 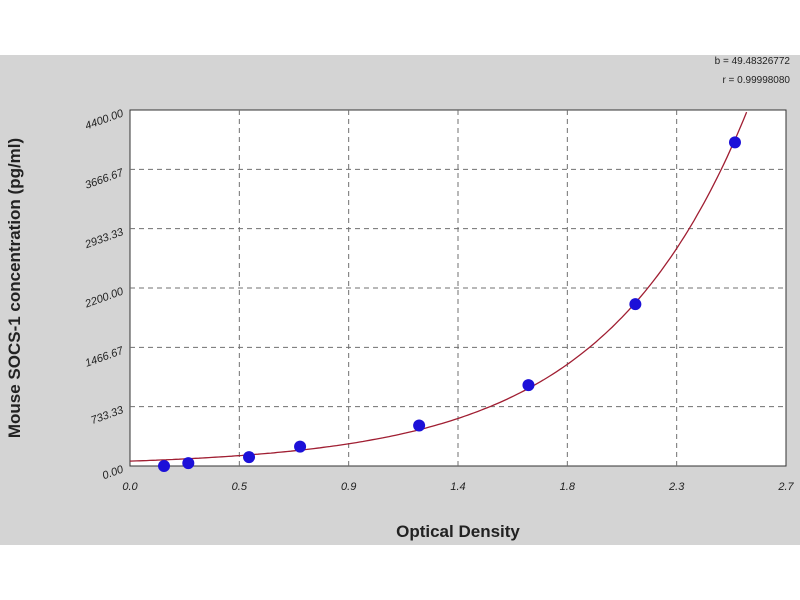 What do you see at coordinates (113, 472) in the screenshot?
I see `y-tick-label: 0.00` at bounding box center [113, 472].